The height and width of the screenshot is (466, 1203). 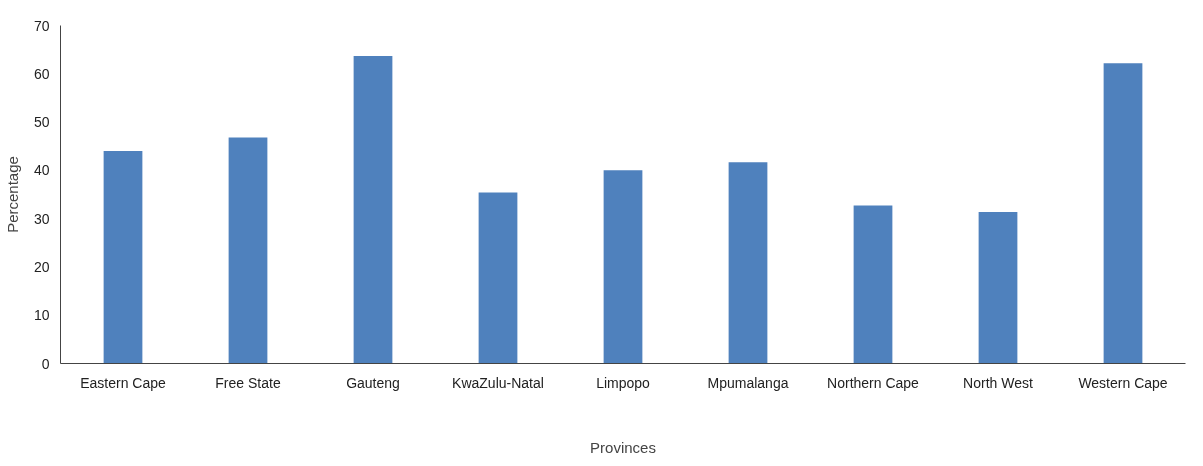 What do you see at coordinates (123, 382) in the screenshot?
I see `x-tick-label: Eastern Cape` at bounding box center [123, 382].